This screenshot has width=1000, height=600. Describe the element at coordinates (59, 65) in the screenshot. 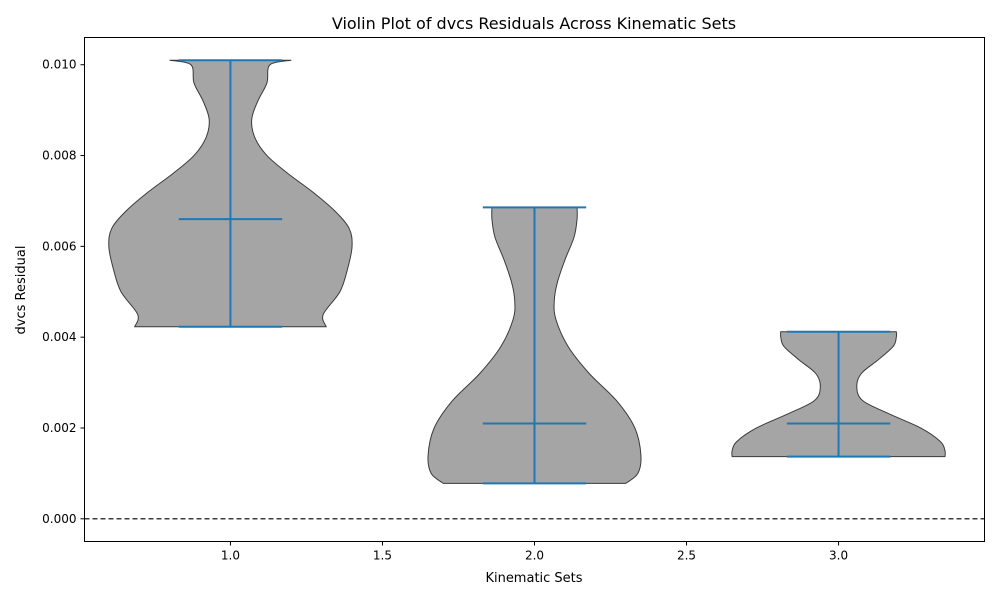

I see `y-tick-label: 0.010` at that location.